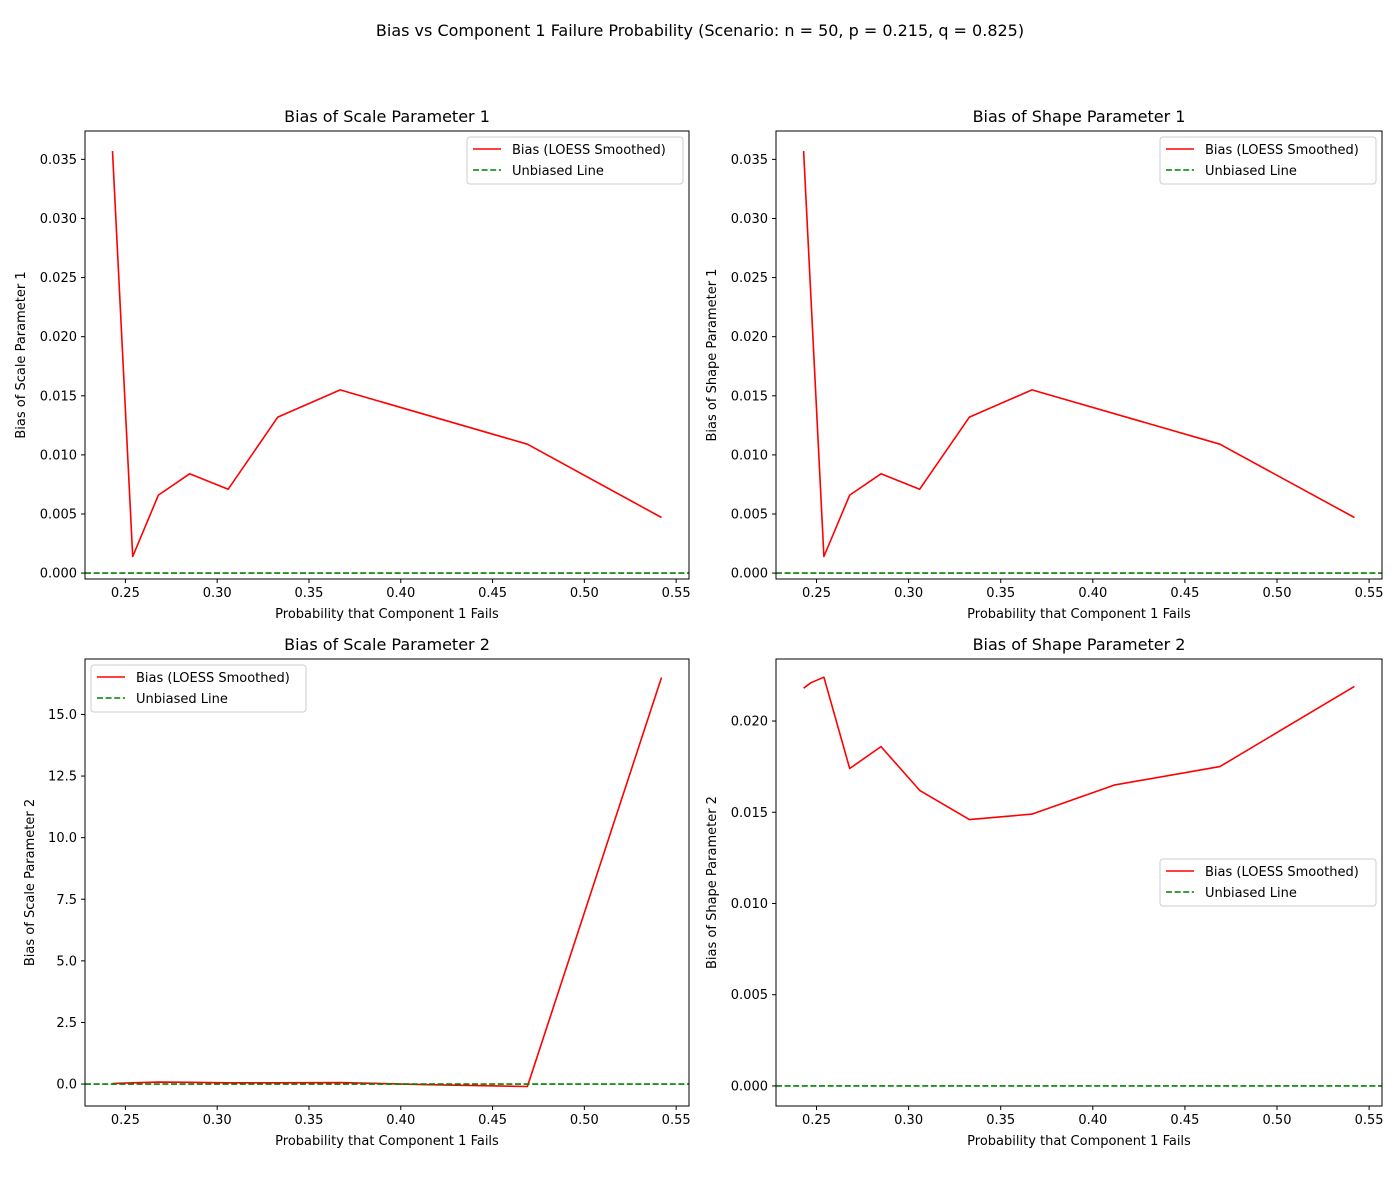  What do you see at coordinates (21, 354) in the screenshot?
I see `chart-1-y-axis-label: Bias of Scale Parameter 1` at bounding box center [21, 354].